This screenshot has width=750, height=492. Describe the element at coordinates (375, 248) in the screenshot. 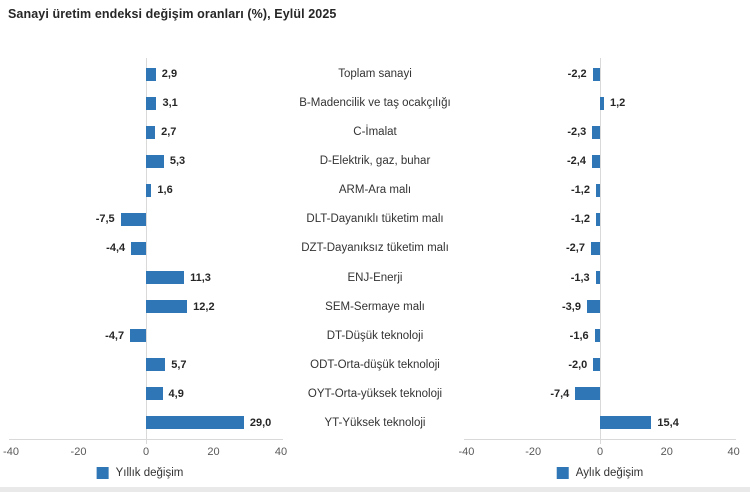

I see `category-label: DZT-Dayanıksız tüketim malı` at that location.